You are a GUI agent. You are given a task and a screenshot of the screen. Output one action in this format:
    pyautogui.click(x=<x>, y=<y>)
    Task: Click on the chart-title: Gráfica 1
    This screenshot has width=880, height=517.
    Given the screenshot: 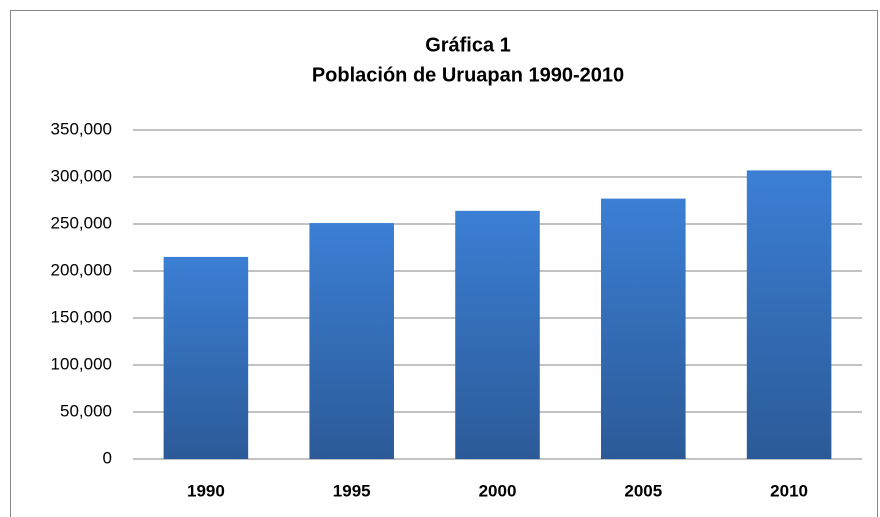 What is the action you would take?
    pyautogui.click(x=468, y=45)
    